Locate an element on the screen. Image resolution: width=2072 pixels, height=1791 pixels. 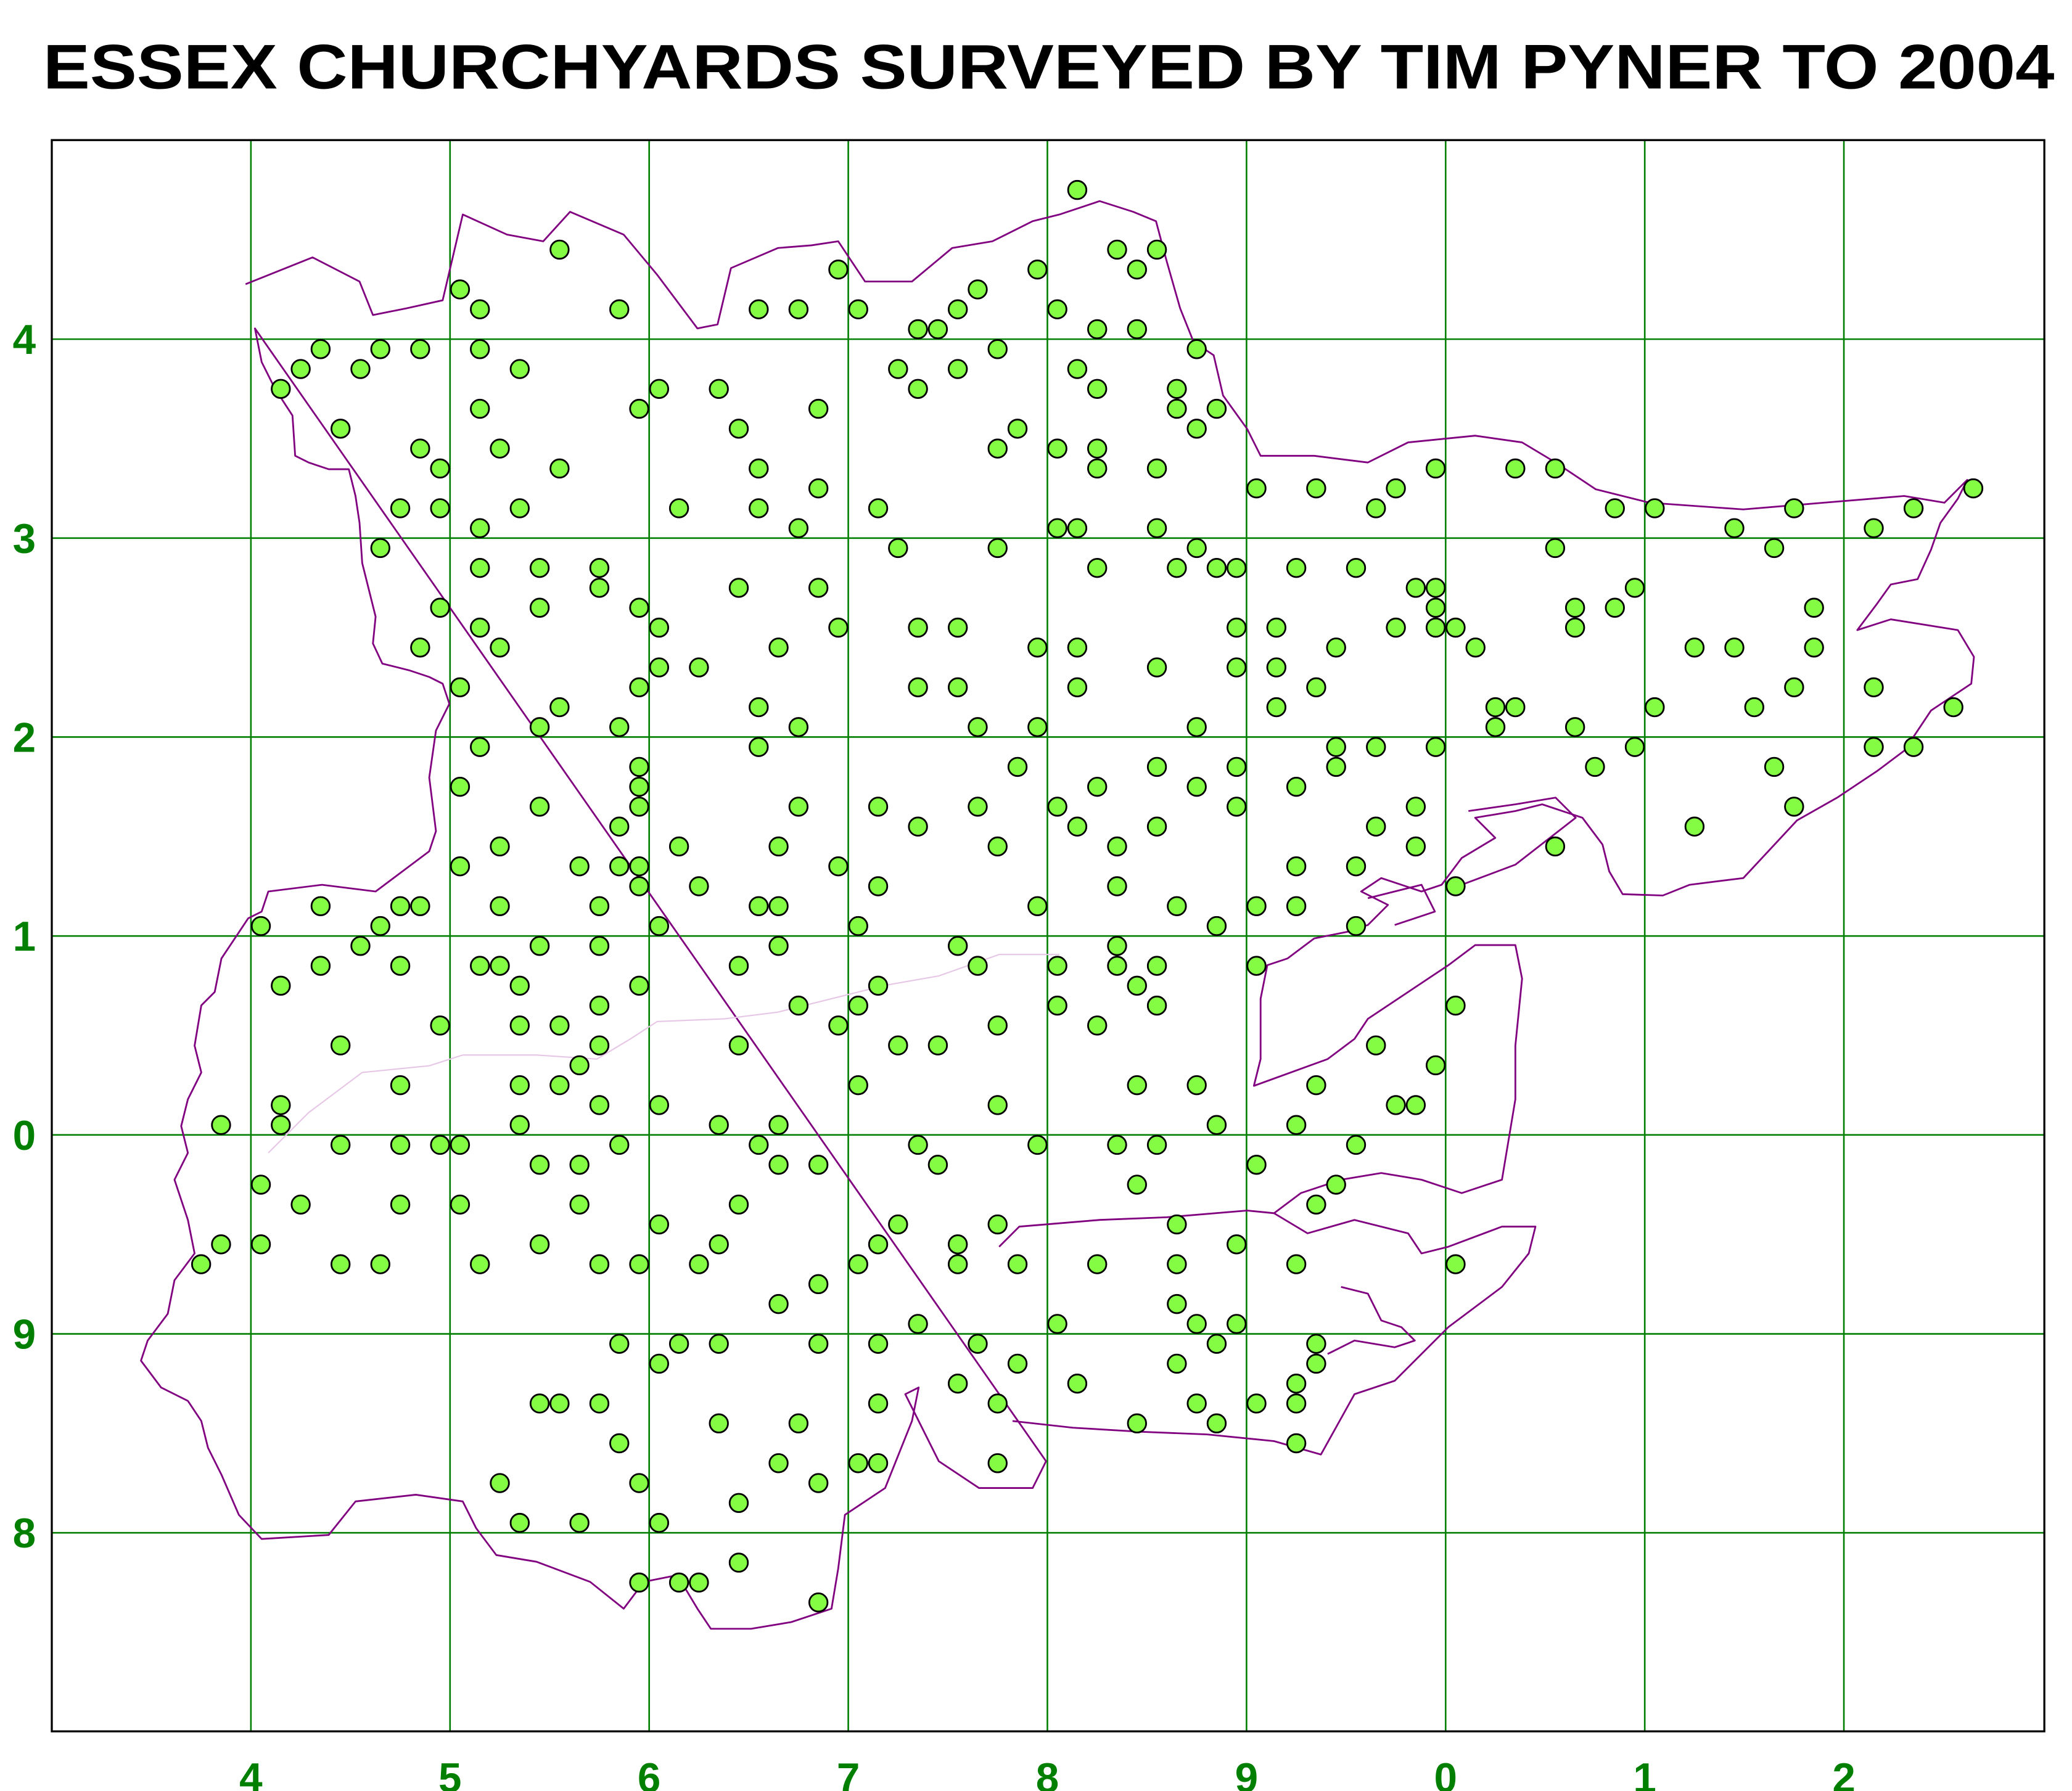
x-tick-label: 5 is located at coordinates (450, 1773).